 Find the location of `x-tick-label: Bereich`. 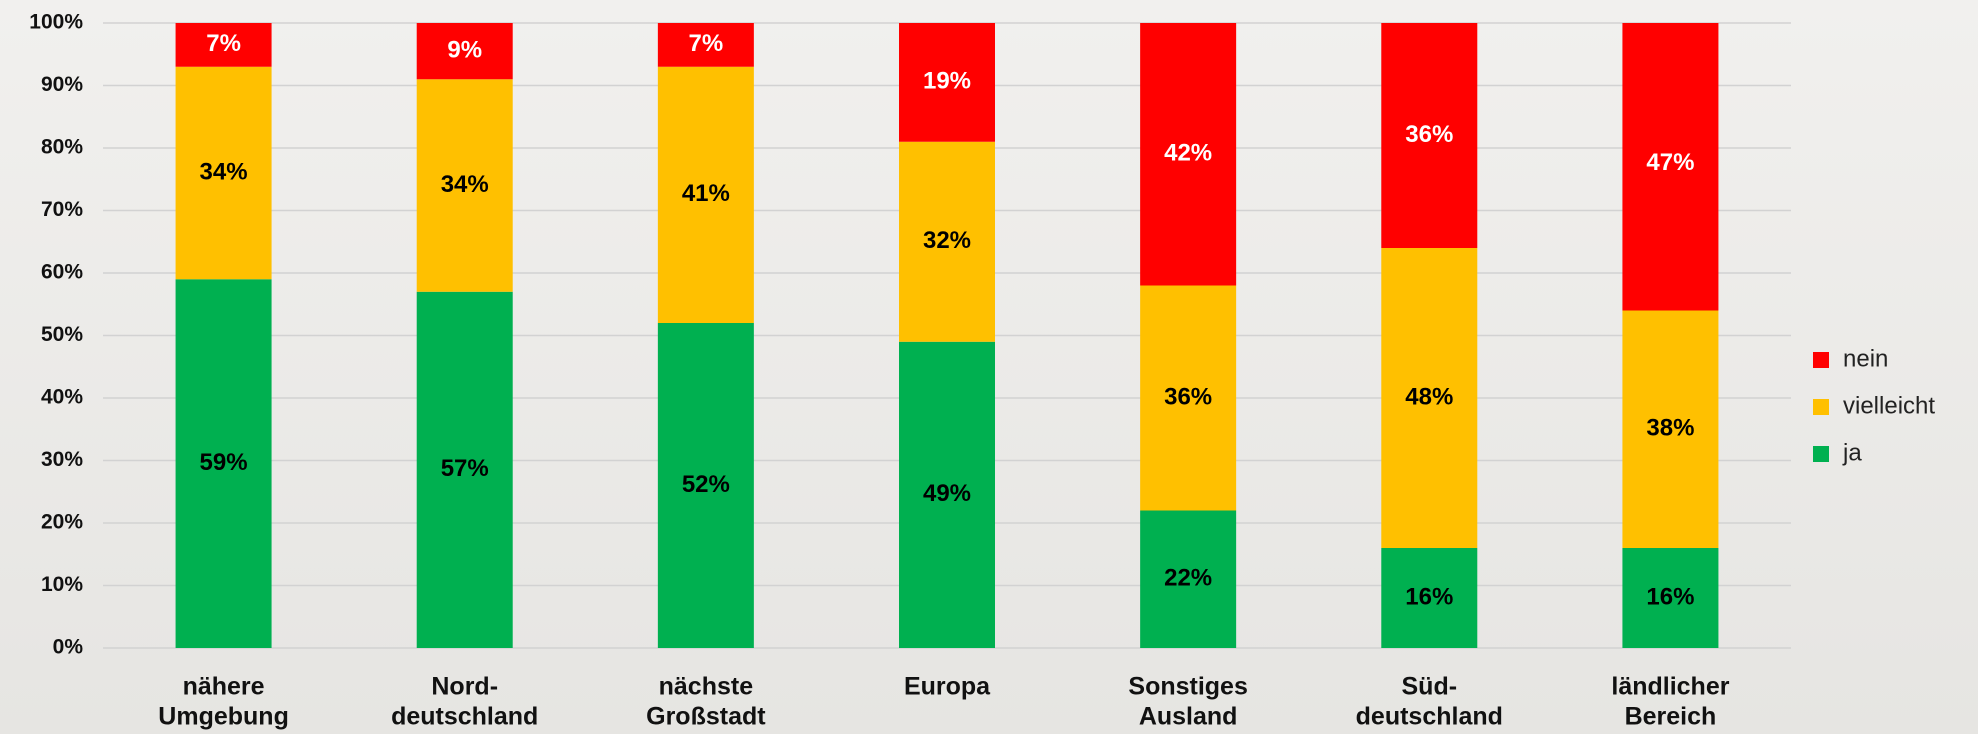

x-tick-label: Bereich is located at coordinates (1671, 717).